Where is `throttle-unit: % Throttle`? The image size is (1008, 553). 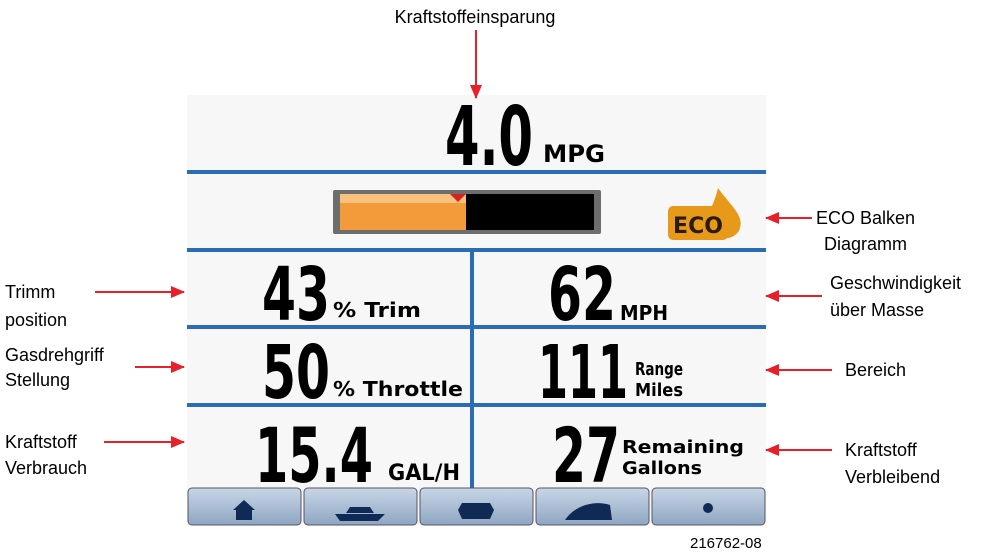
throttle-unit: % Throttle is located at coordinates (398, 389).